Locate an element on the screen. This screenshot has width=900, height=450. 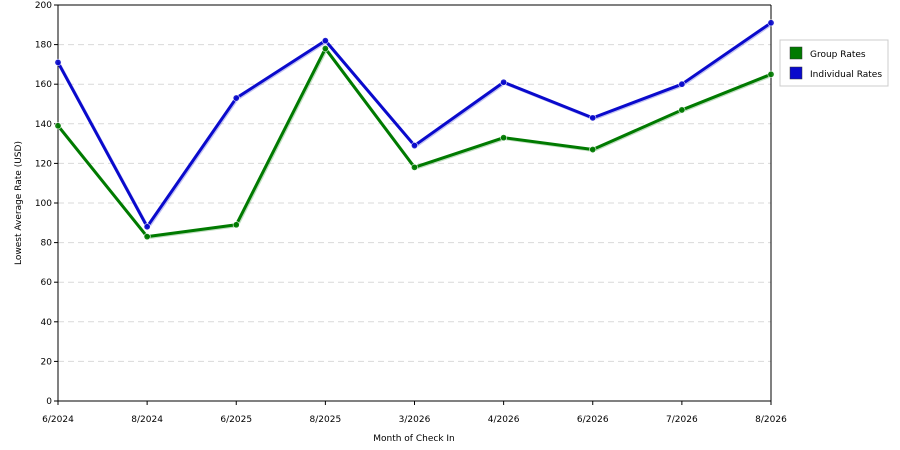
x-axis-title: Month of Check In is located at coordinates (414, 439).